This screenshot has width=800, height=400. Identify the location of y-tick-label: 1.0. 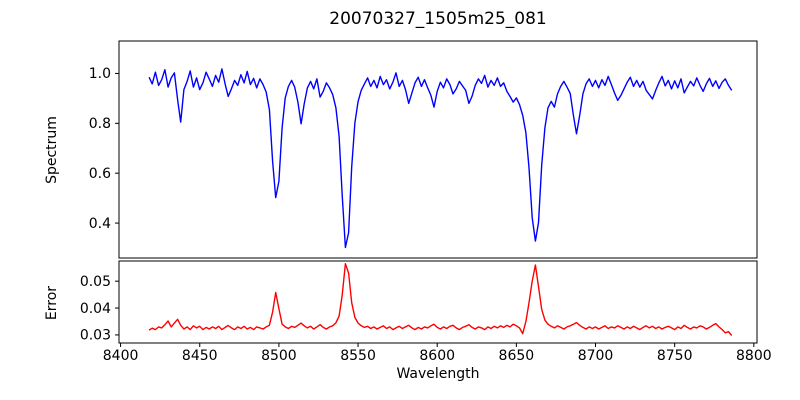
(100, 74).